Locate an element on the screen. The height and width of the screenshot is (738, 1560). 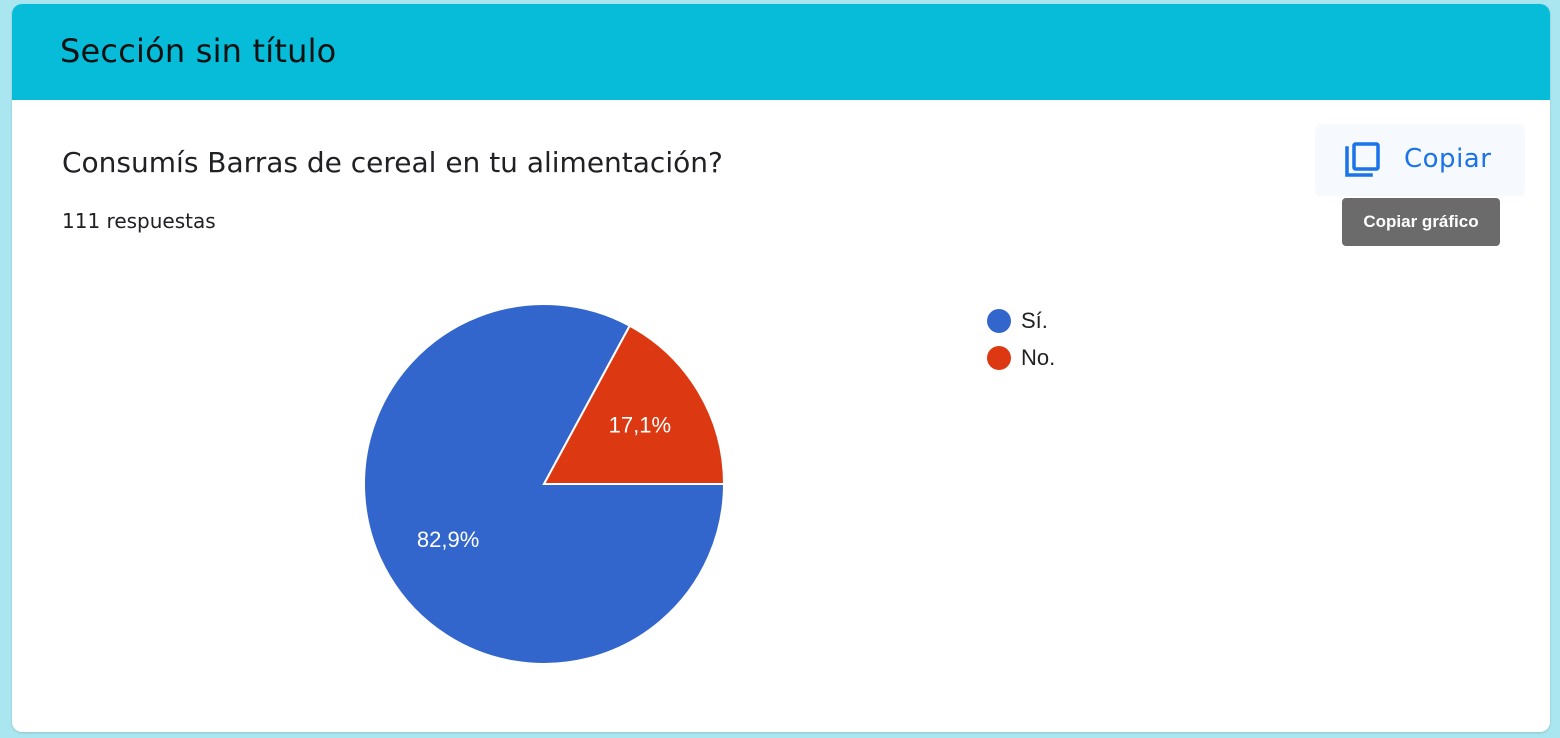
legend-label-si: Sí. is located at coordinates (1034, 320).